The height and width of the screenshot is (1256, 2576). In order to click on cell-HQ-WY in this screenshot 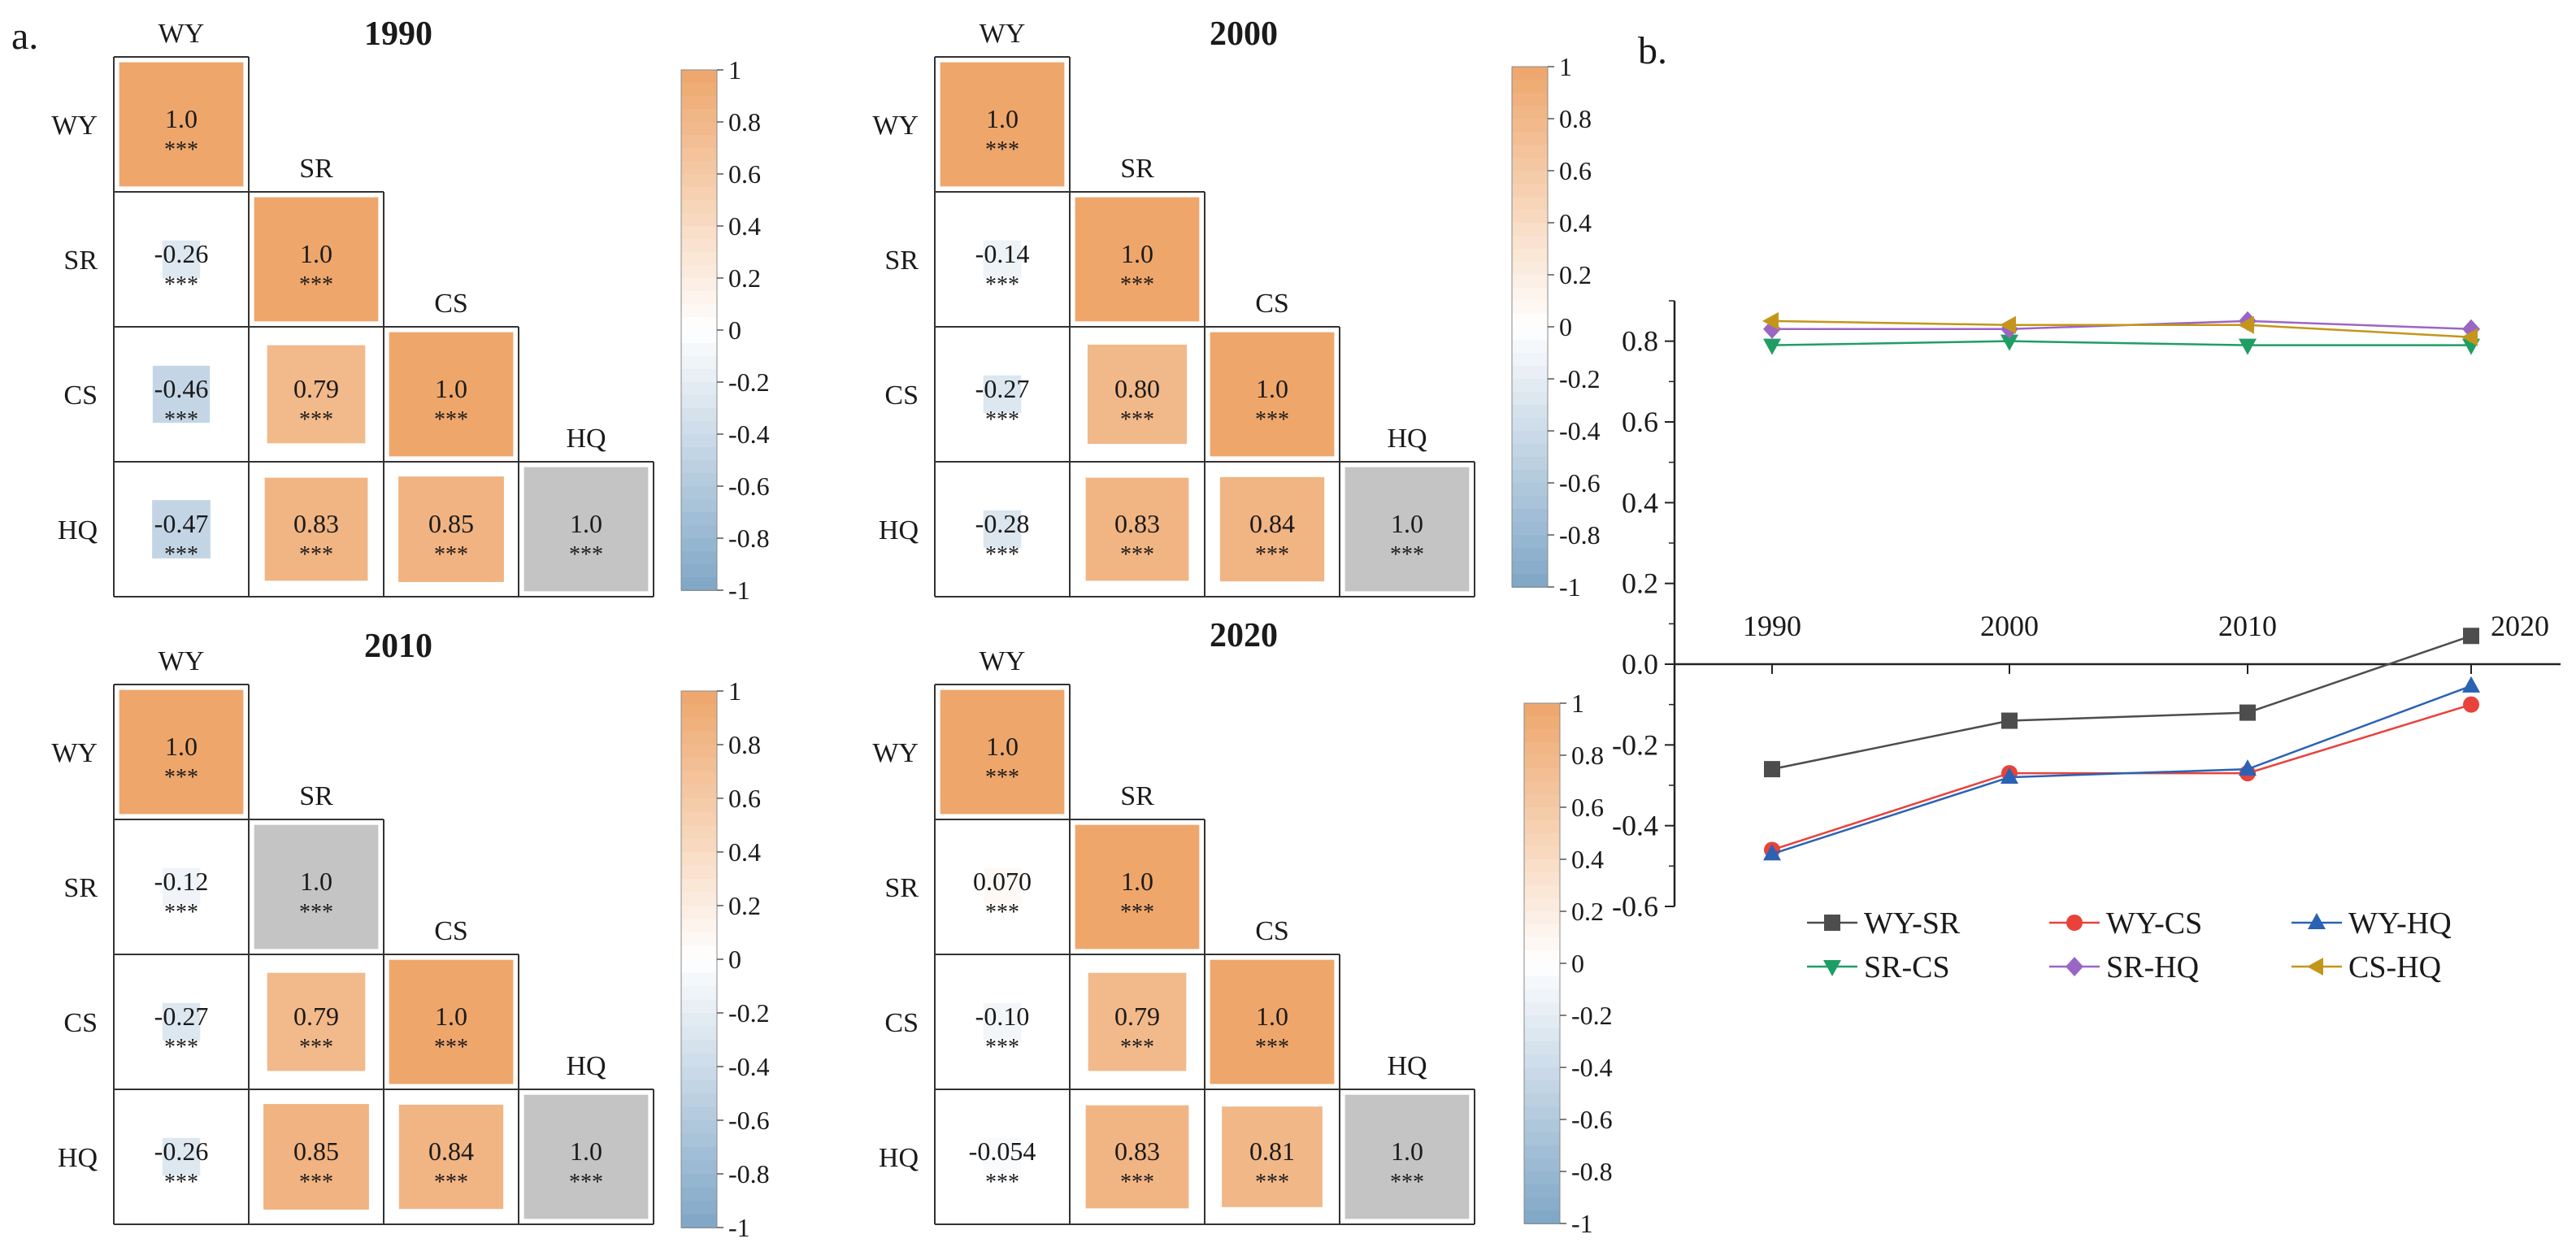, I will do `click(181, 529)`.